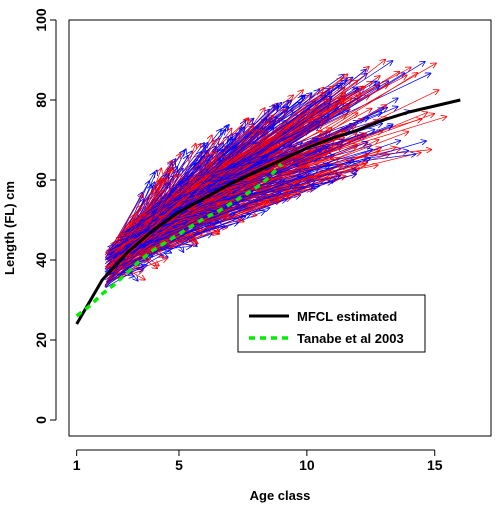  What do you see at coordinates (307, 465) in the screenshot?
I see `x-tick-label: 10` at bounding box center [307, 465].